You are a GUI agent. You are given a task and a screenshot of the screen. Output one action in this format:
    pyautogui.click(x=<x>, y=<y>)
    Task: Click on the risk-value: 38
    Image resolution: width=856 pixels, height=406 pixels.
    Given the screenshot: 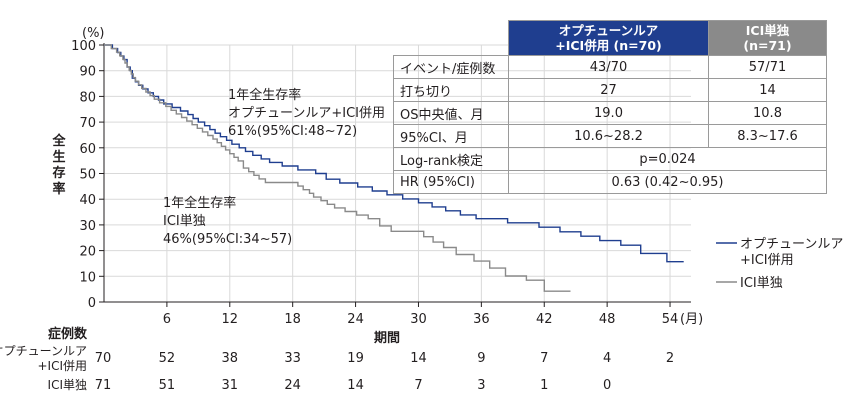 What is the action you would take?
    pyautogui.click(x=230, y=358)
    